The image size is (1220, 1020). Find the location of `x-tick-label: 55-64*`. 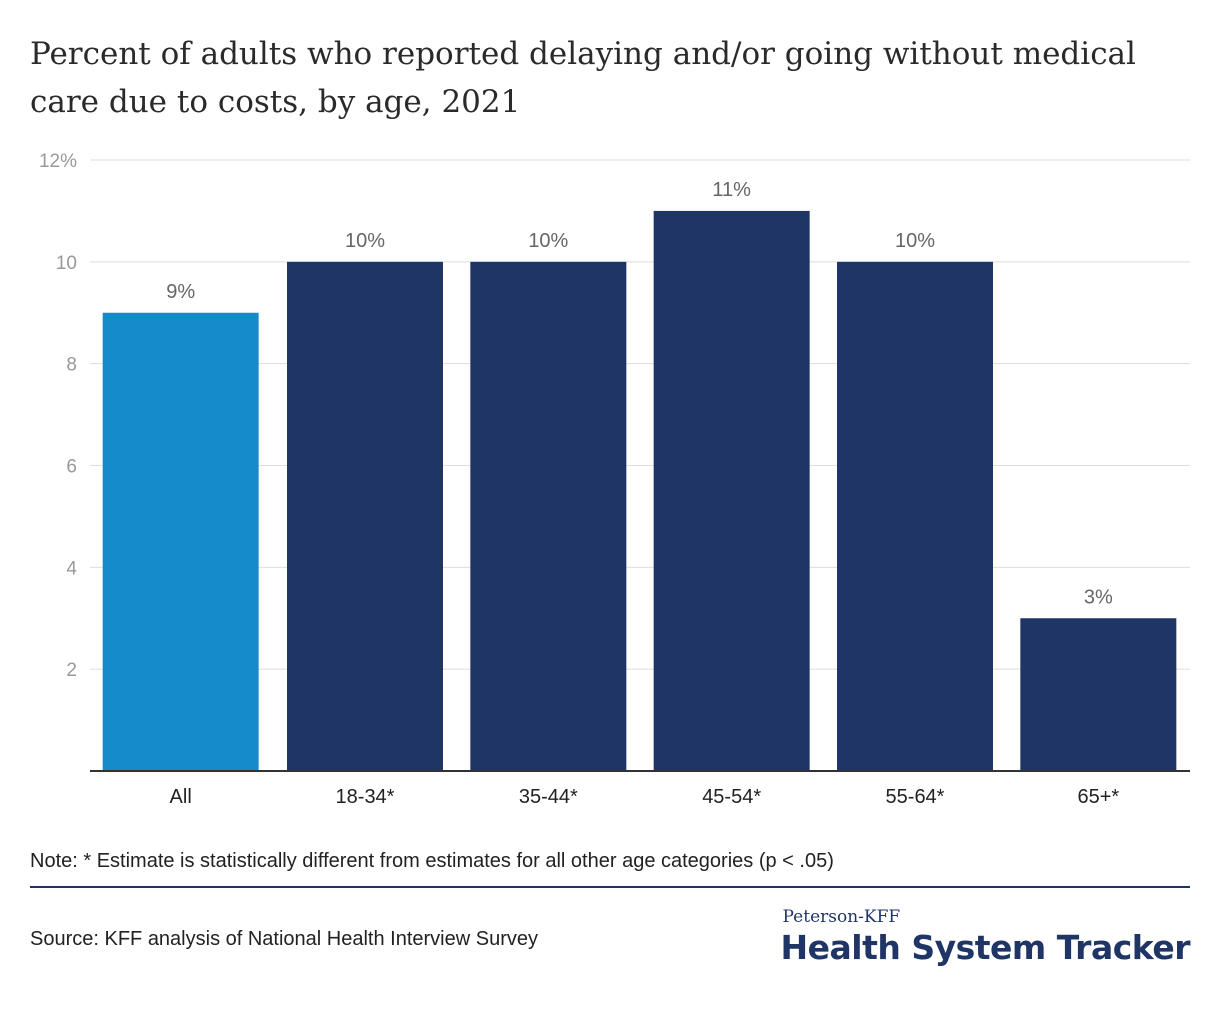

x-tick-label: 55-64* is located at coordinates (915, 797).